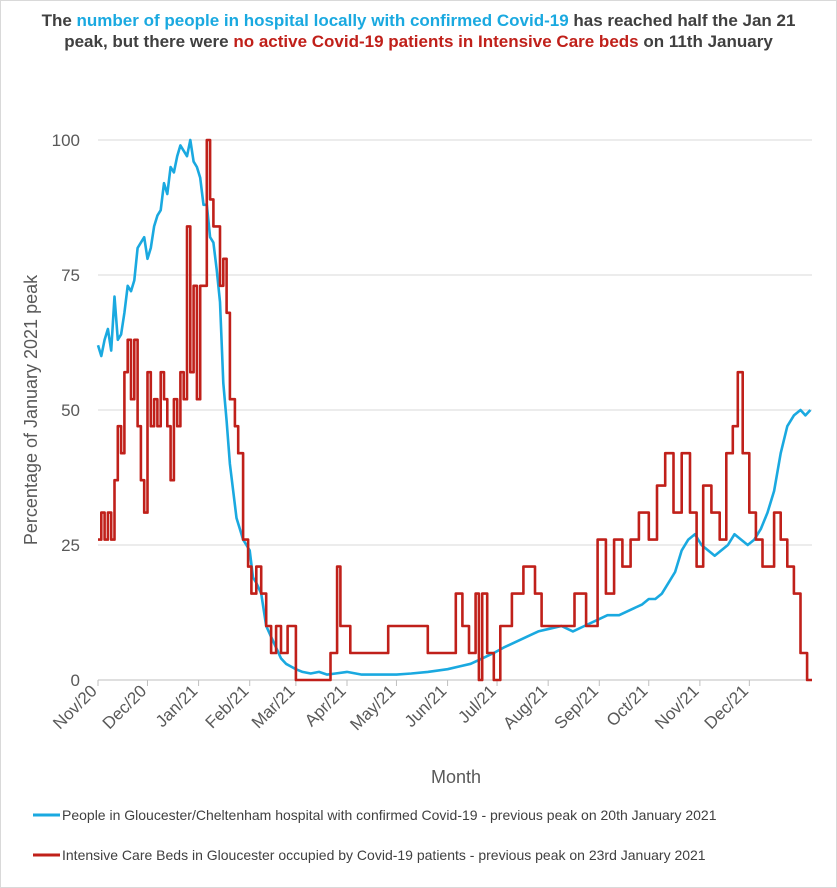  I want to click on y-tick-labels: 0 25 50 75 100, so click(66, 410).